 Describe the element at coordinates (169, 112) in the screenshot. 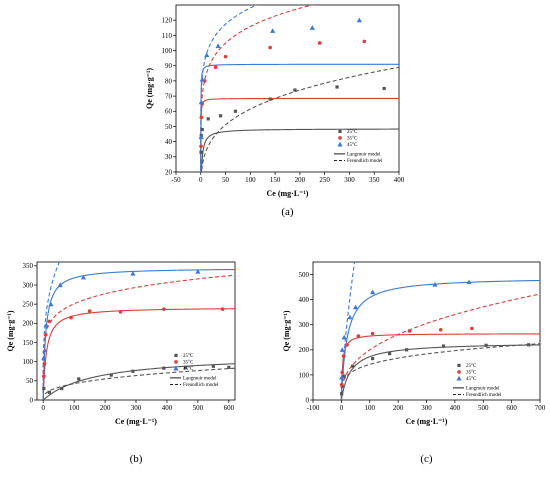

I see `y-tick-label: 60` at that location.